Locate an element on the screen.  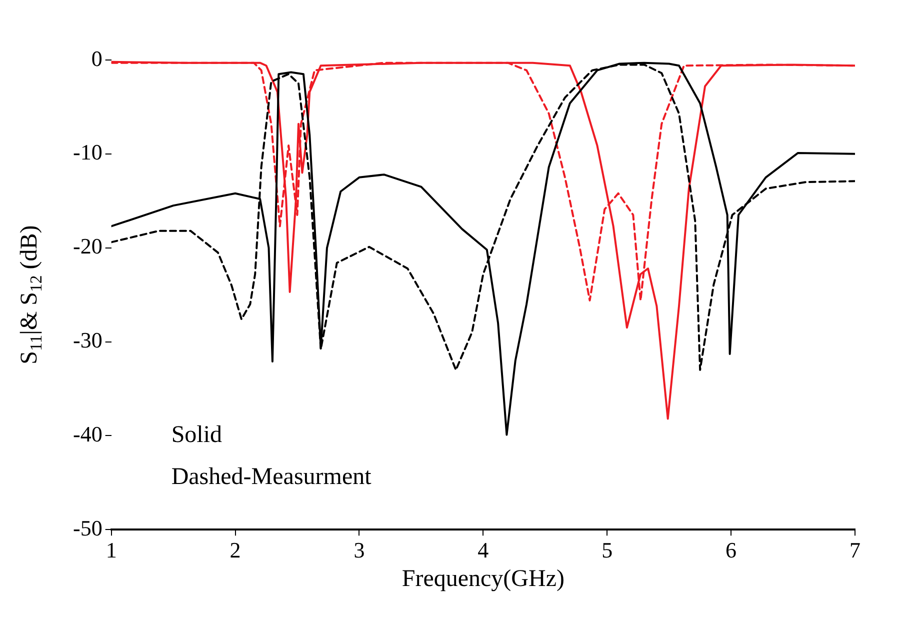
y-tick-label: -30 is located at coordinates (87, 340).